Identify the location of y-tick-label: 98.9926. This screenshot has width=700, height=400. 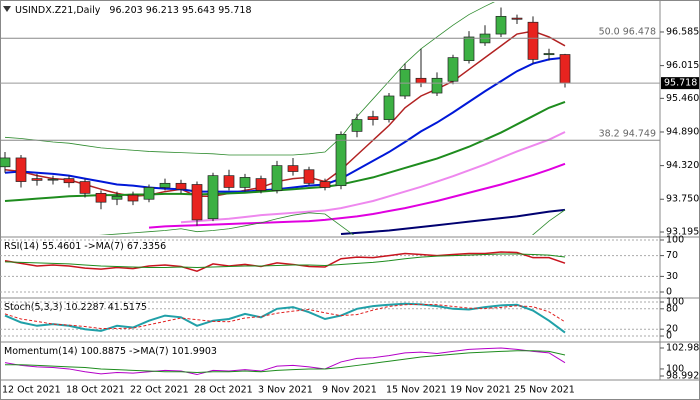
(683, 376).